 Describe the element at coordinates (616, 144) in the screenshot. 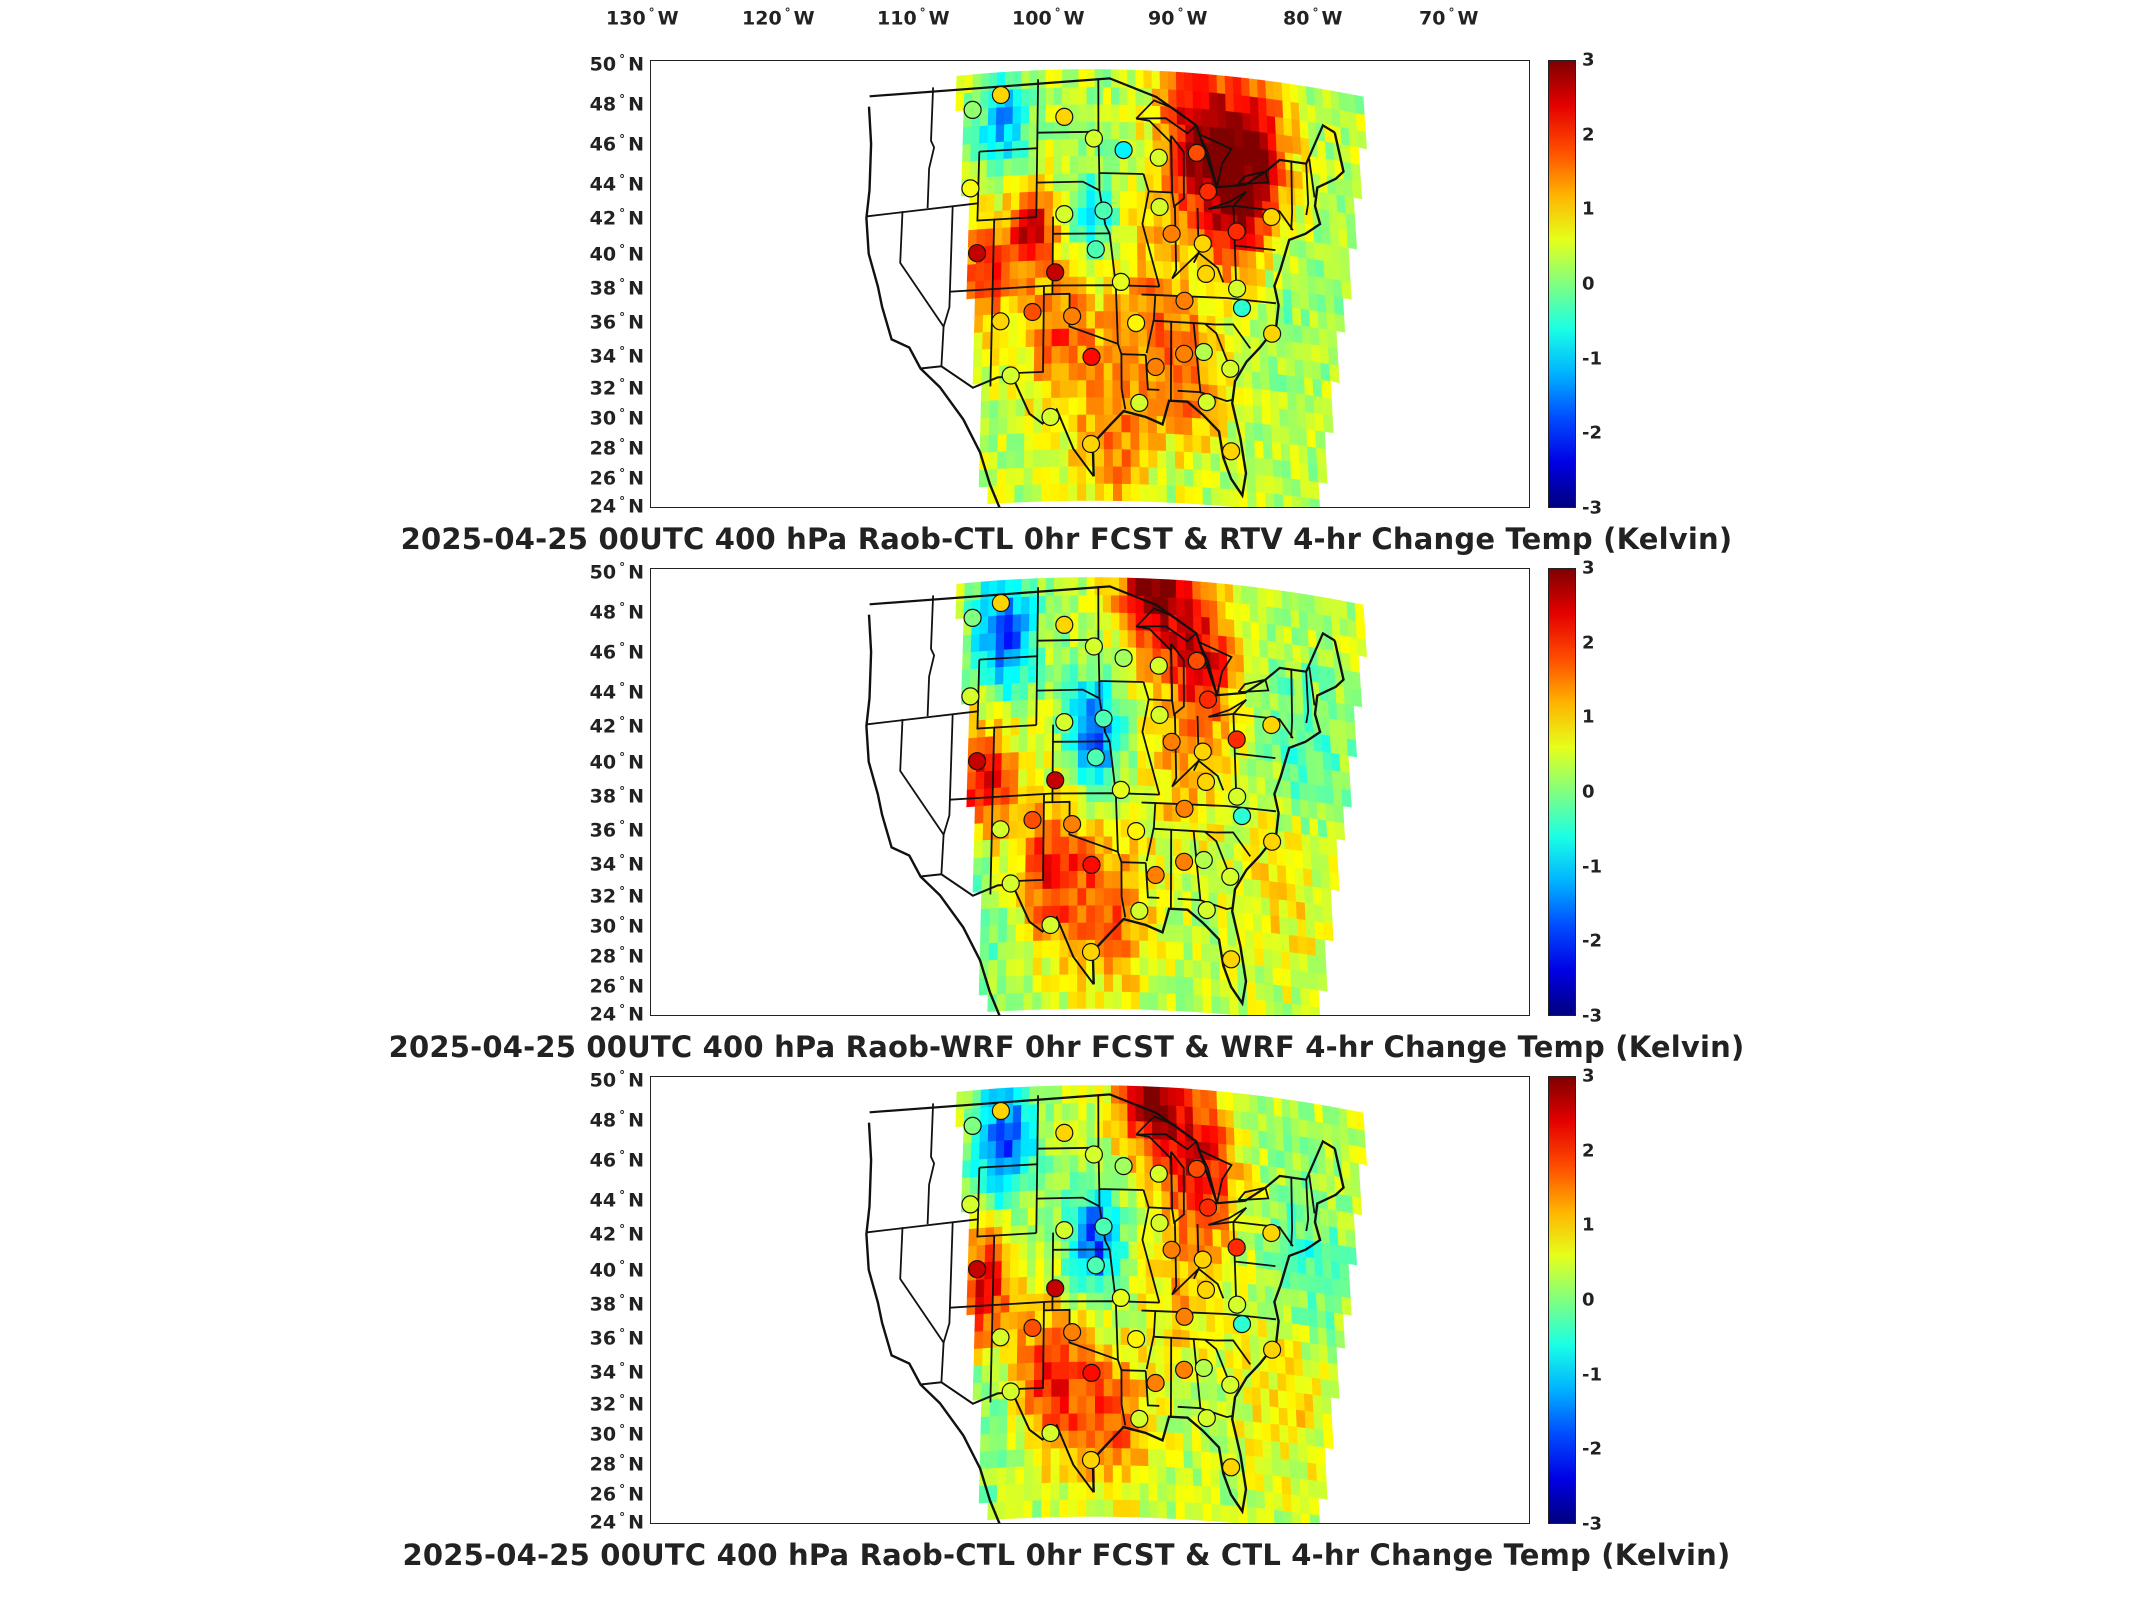

I see `lat-tick-label: 46 ° N` at that location.